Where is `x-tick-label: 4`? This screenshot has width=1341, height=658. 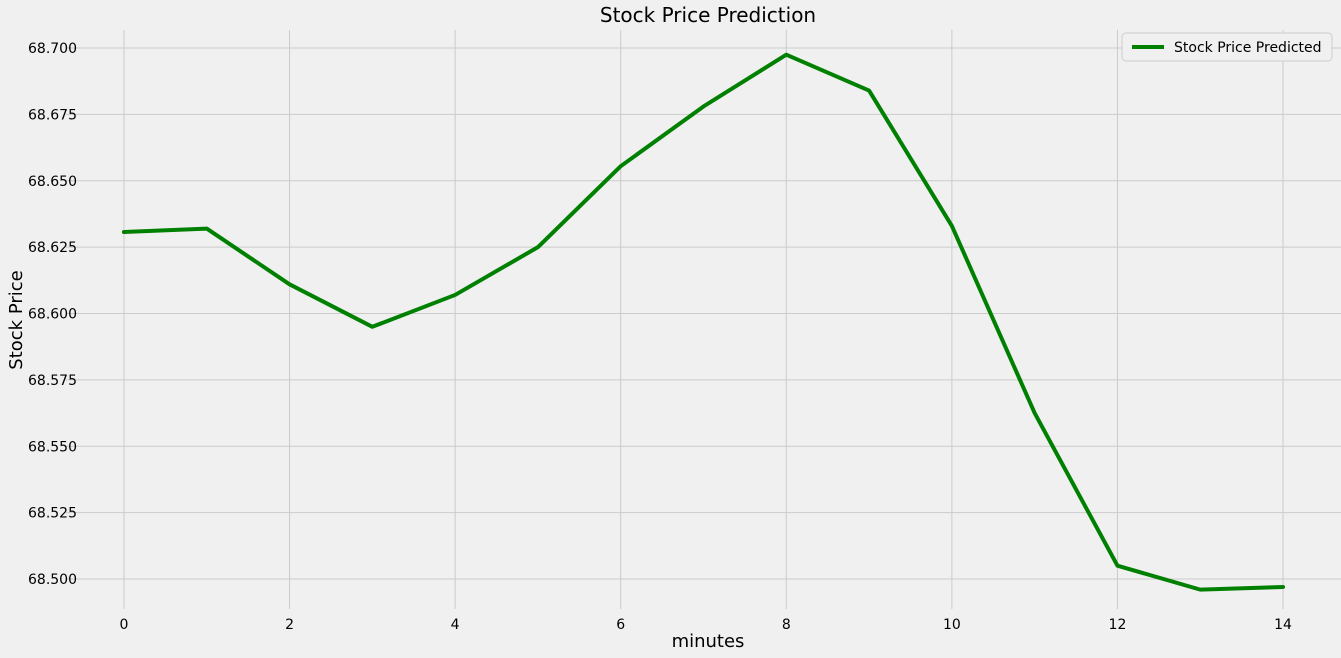 x-tick-label: 4 is located at coordinates (455, 625).